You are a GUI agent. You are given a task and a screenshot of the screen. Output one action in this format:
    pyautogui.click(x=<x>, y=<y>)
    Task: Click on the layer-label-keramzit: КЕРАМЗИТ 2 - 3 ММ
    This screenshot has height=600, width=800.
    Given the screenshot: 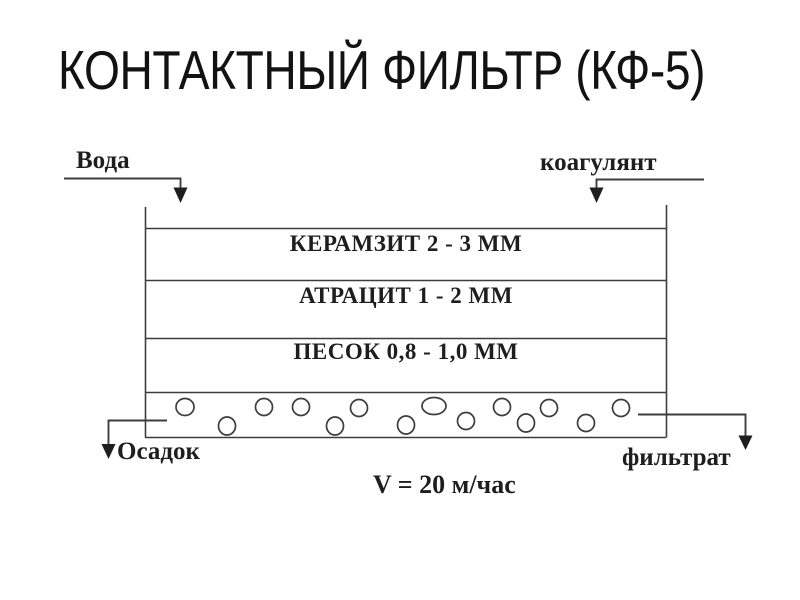 What is the action you would take?
    pyautogui.click(x=406, y=243)
    